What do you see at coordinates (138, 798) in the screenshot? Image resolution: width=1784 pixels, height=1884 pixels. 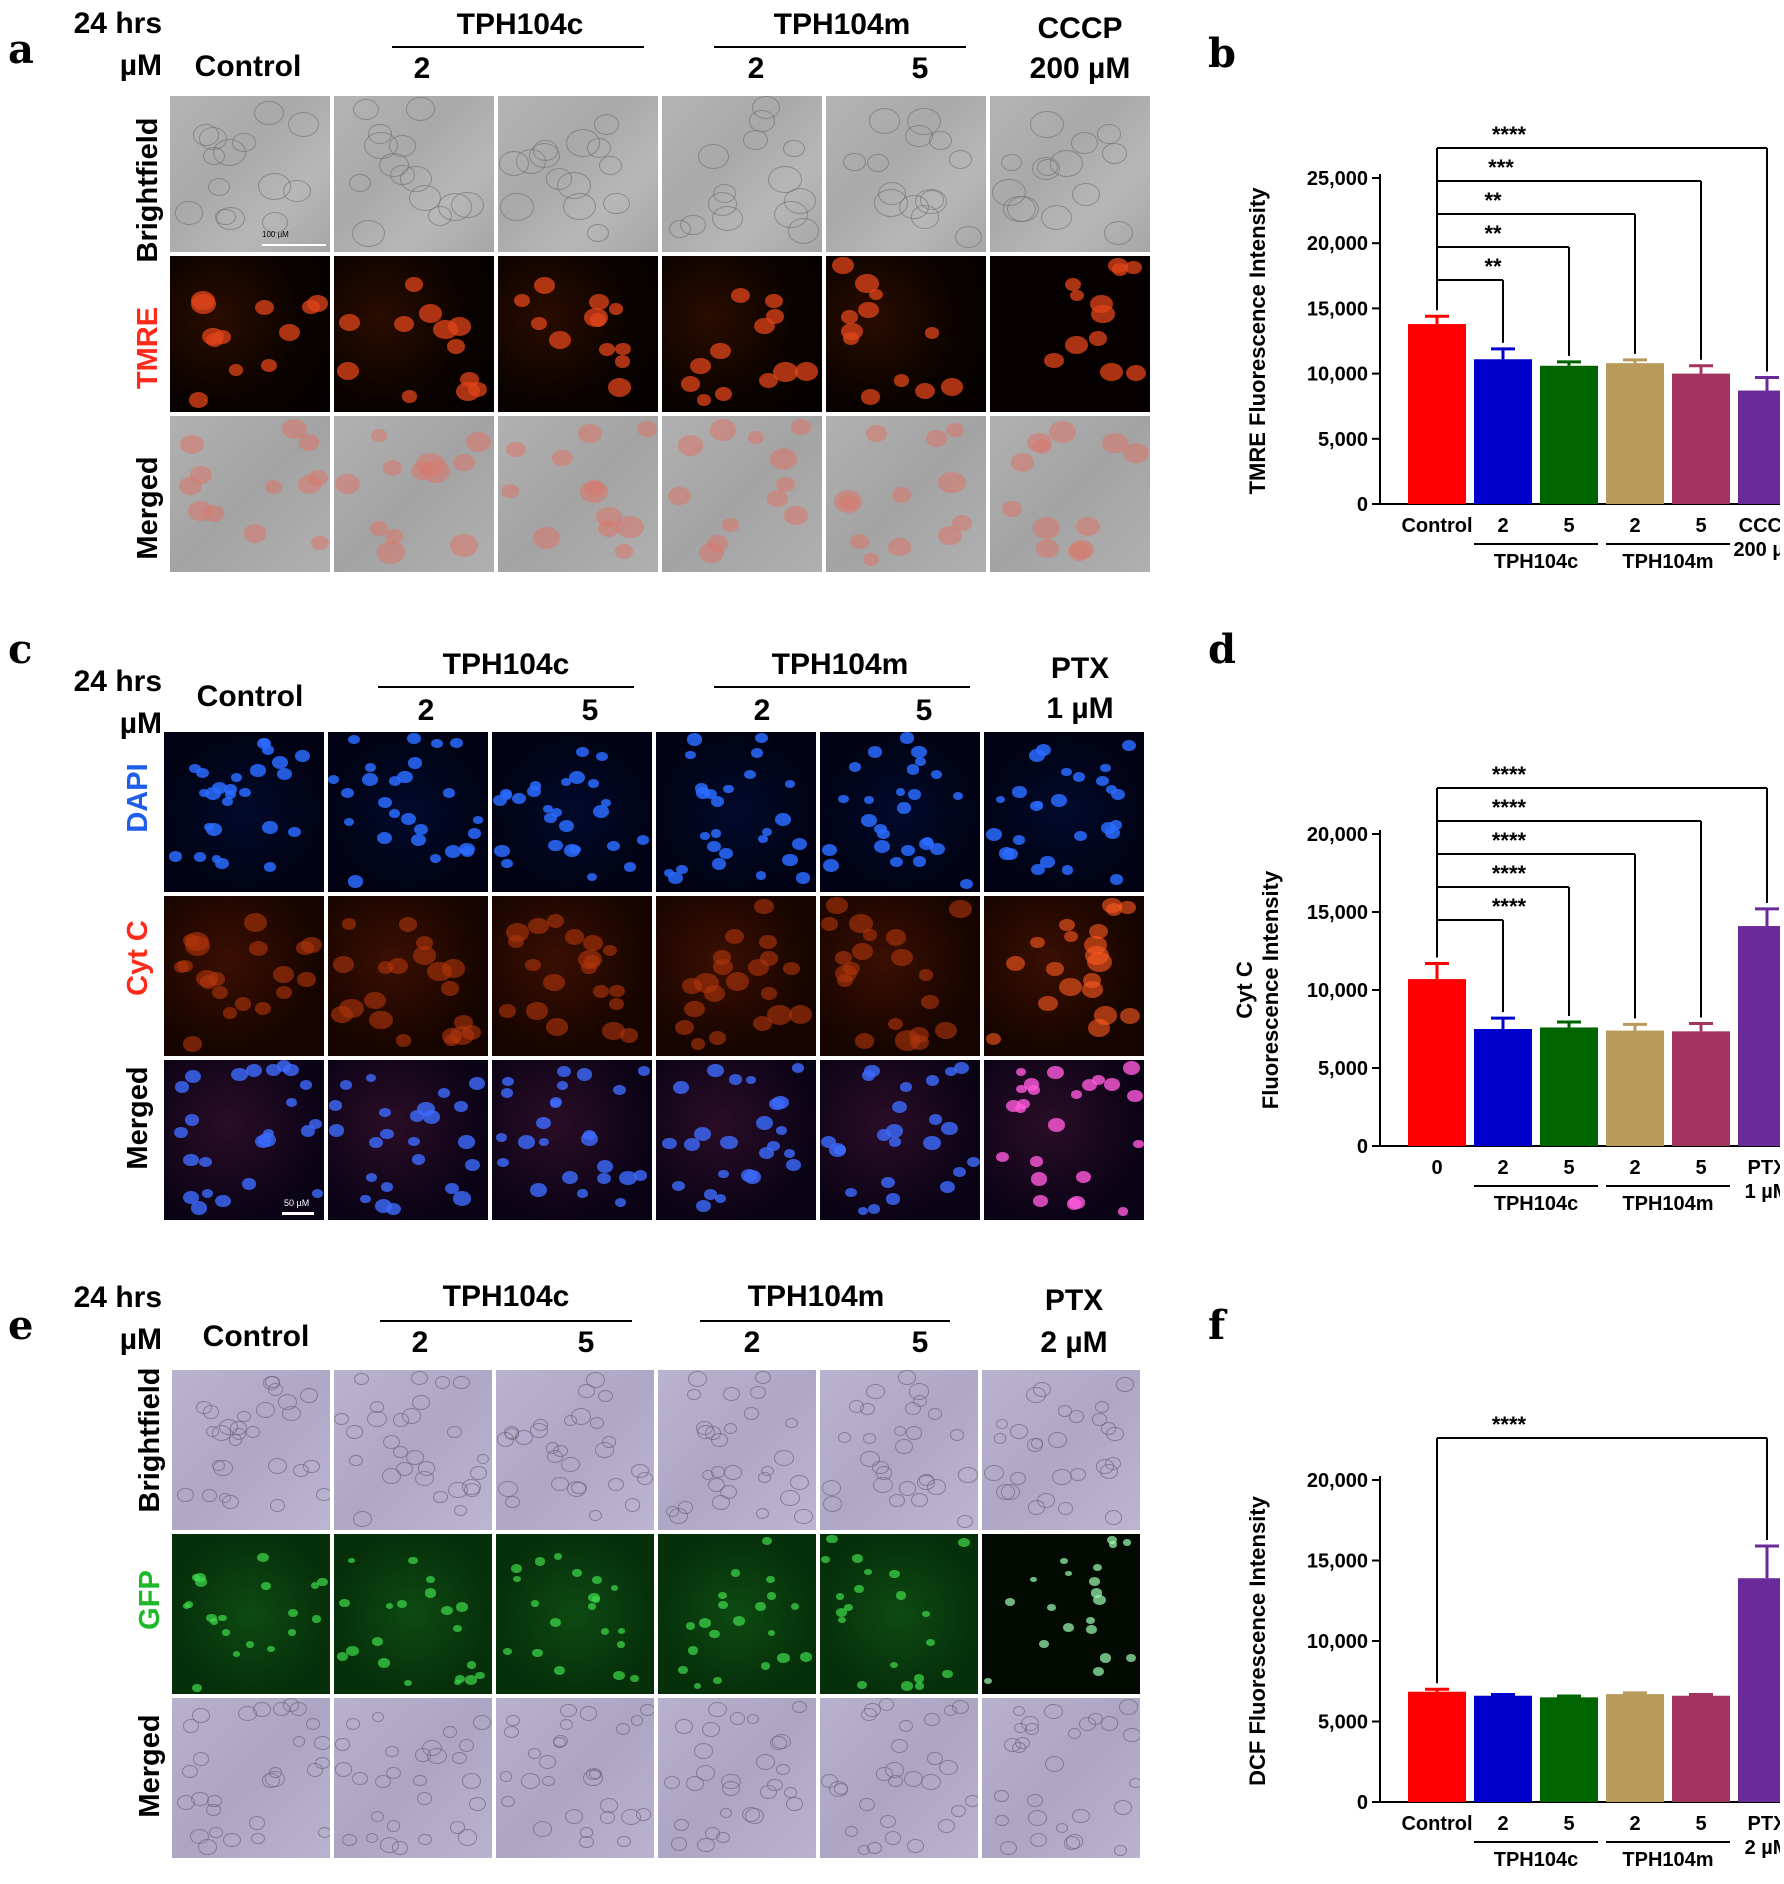 I see `row-label-dapi: DAPI` at bounding box center [138, 798].